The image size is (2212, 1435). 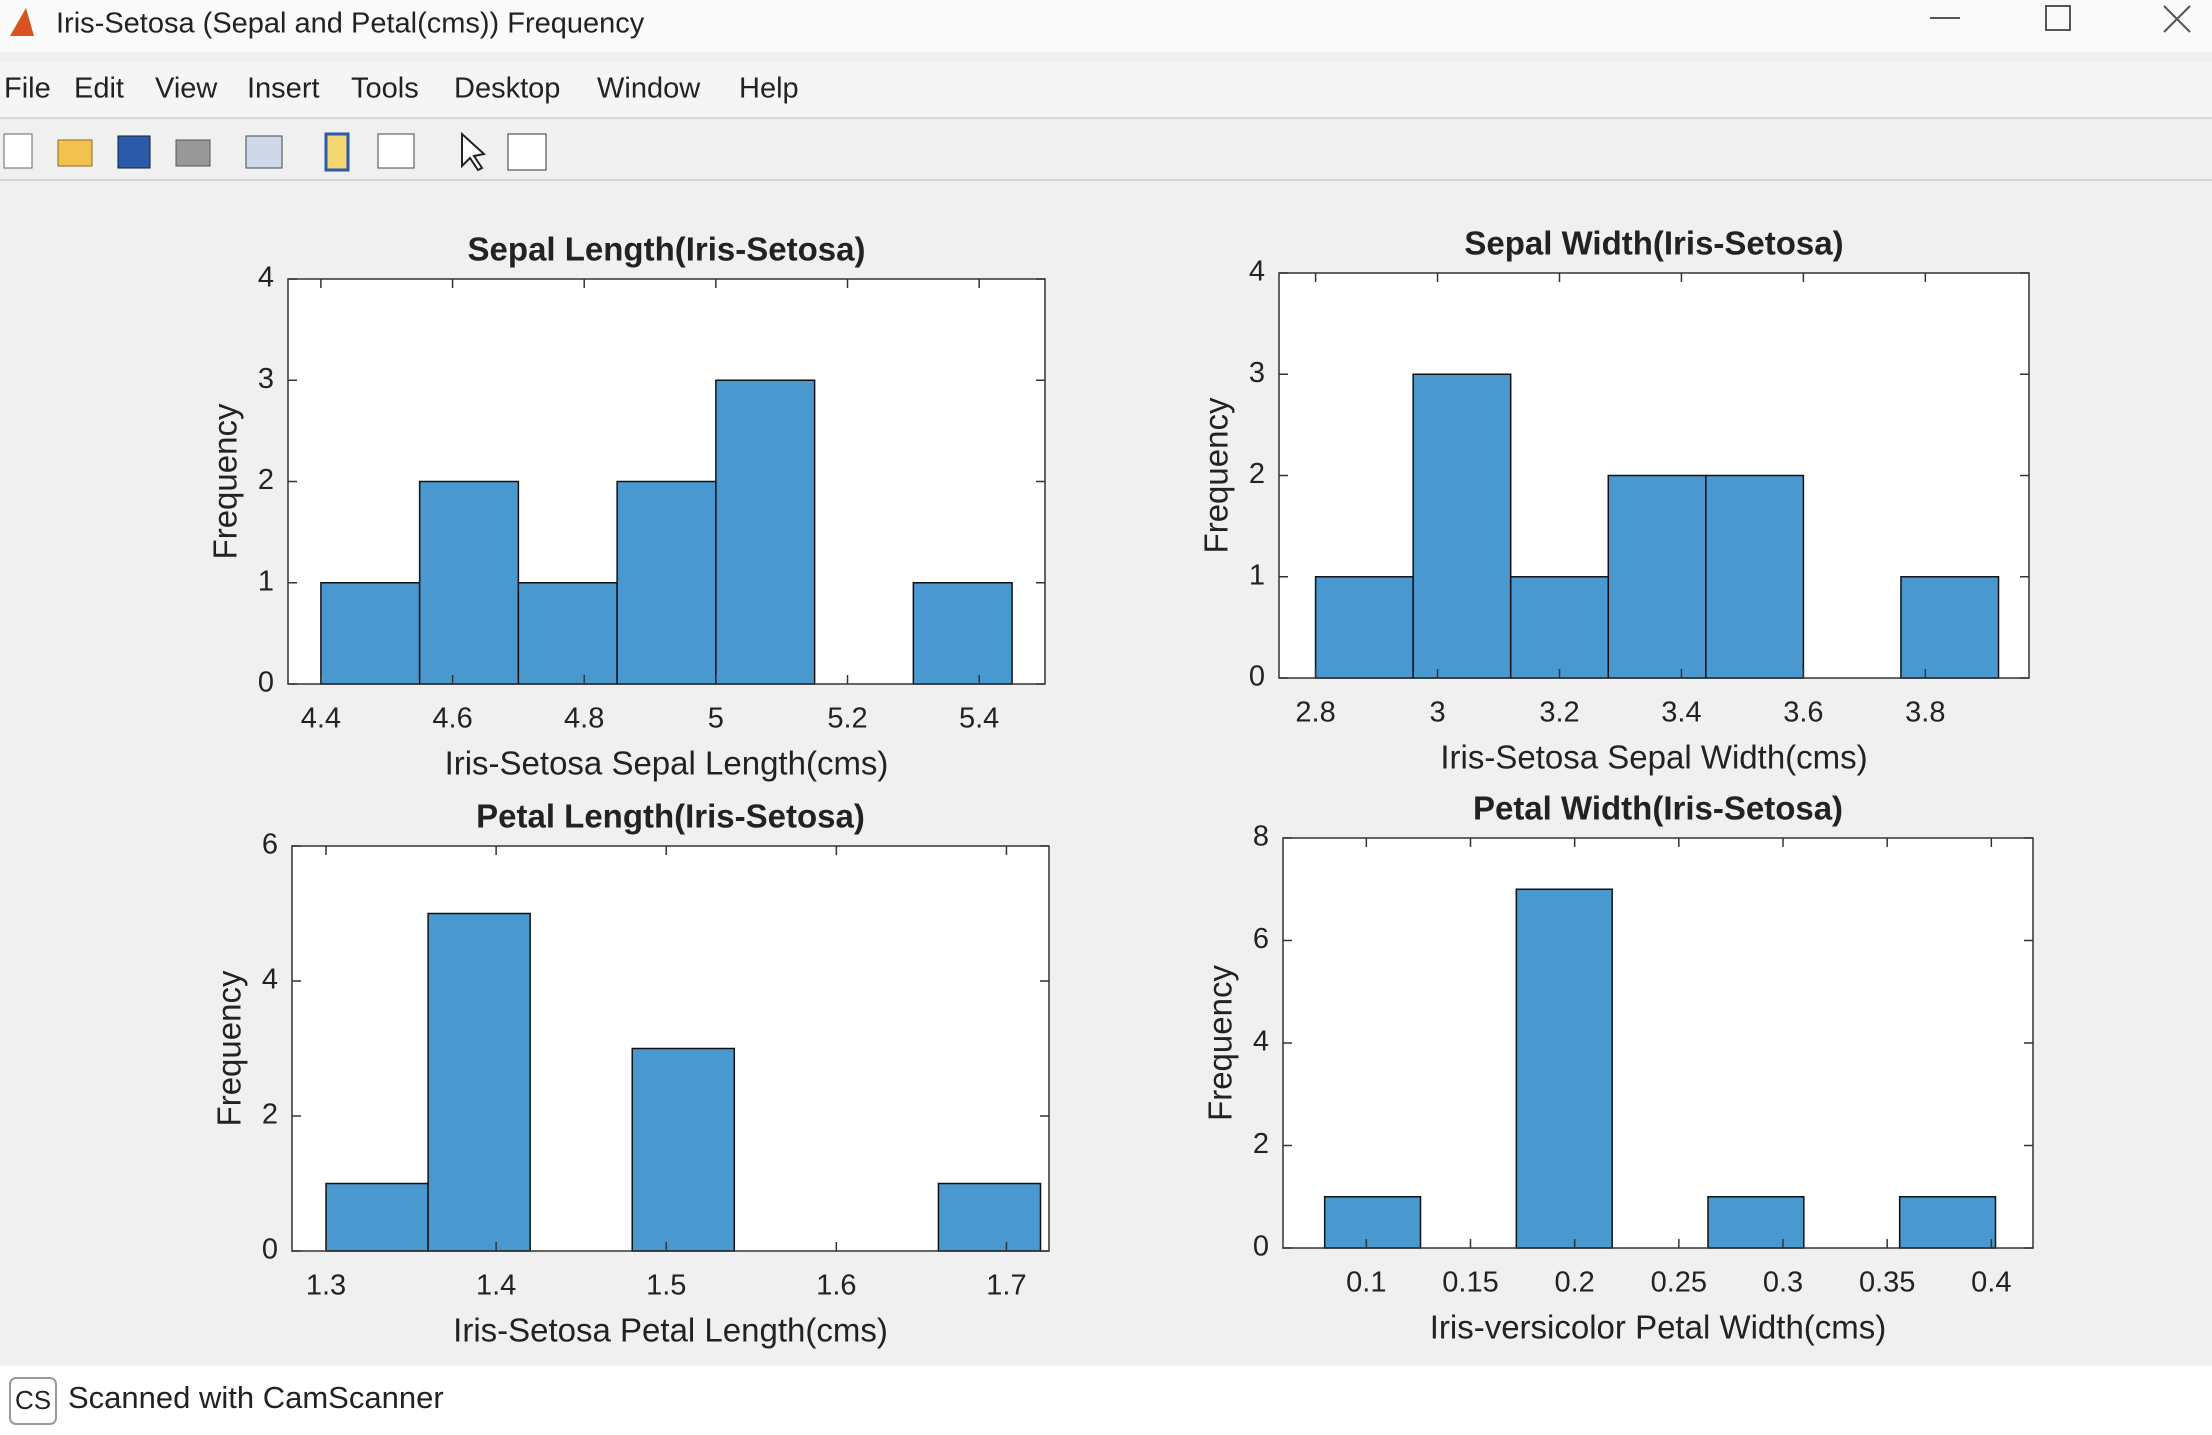 I want to click on x-tick-label: 0.4, so click(x=1991, y=1283).